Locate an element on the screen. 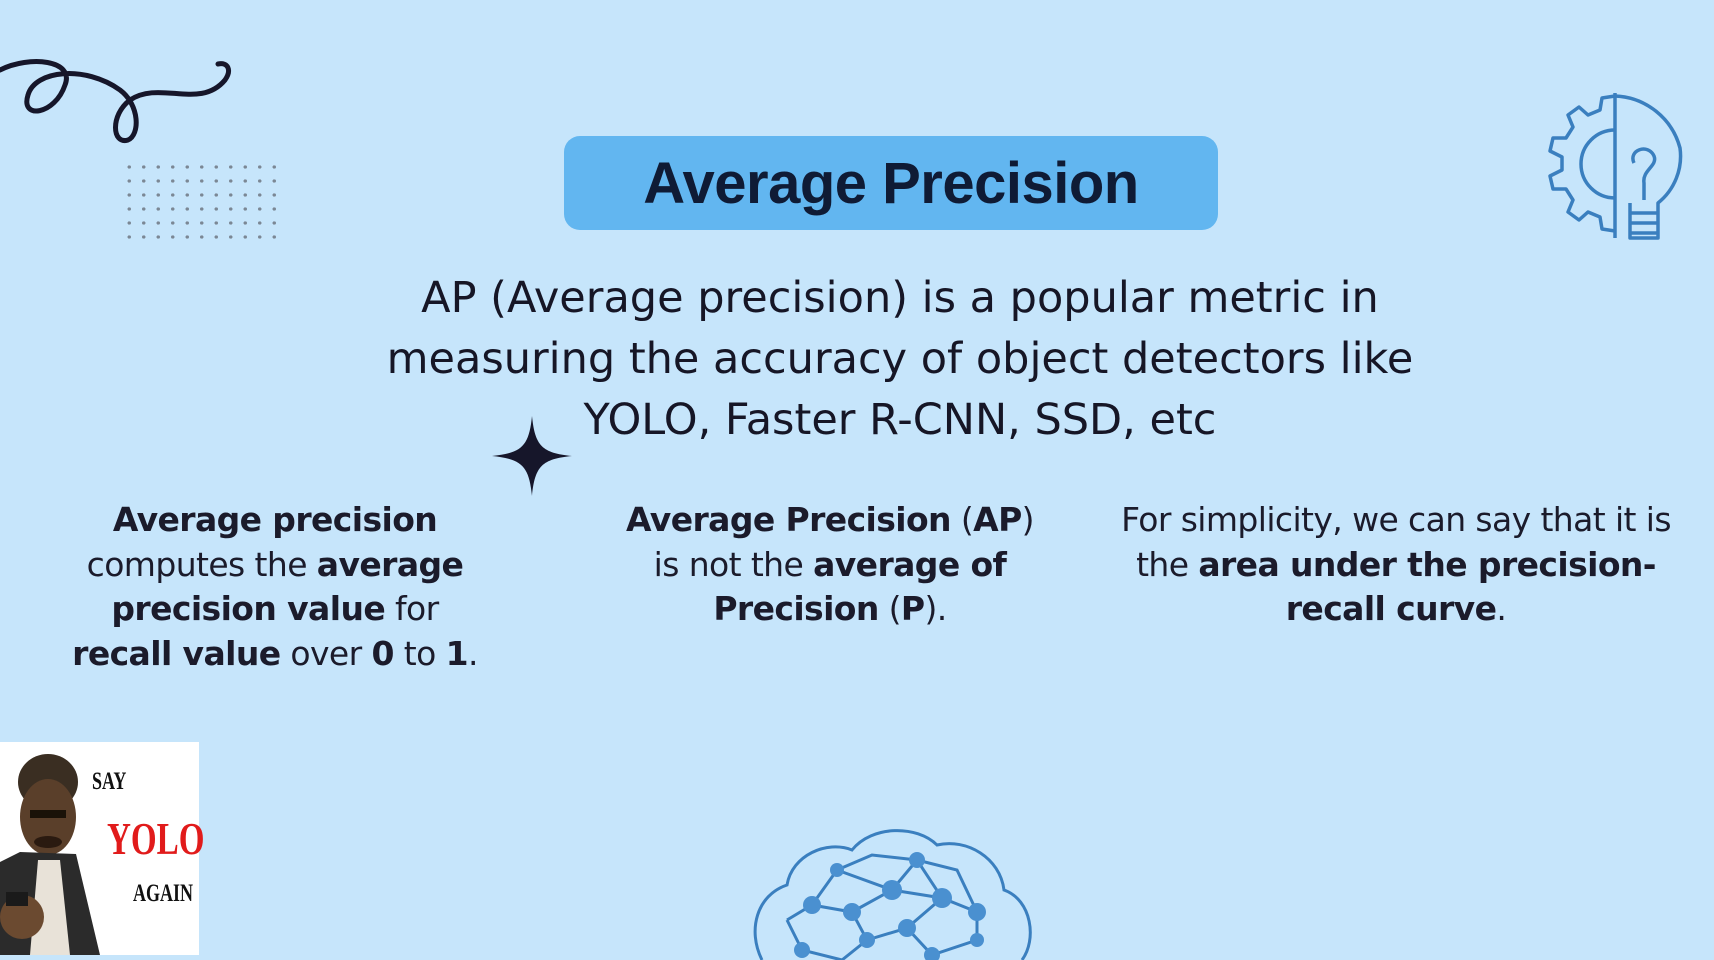 This screenshot has width=1714, height=960. sparkle-icon is located at coordinates (532, 456).